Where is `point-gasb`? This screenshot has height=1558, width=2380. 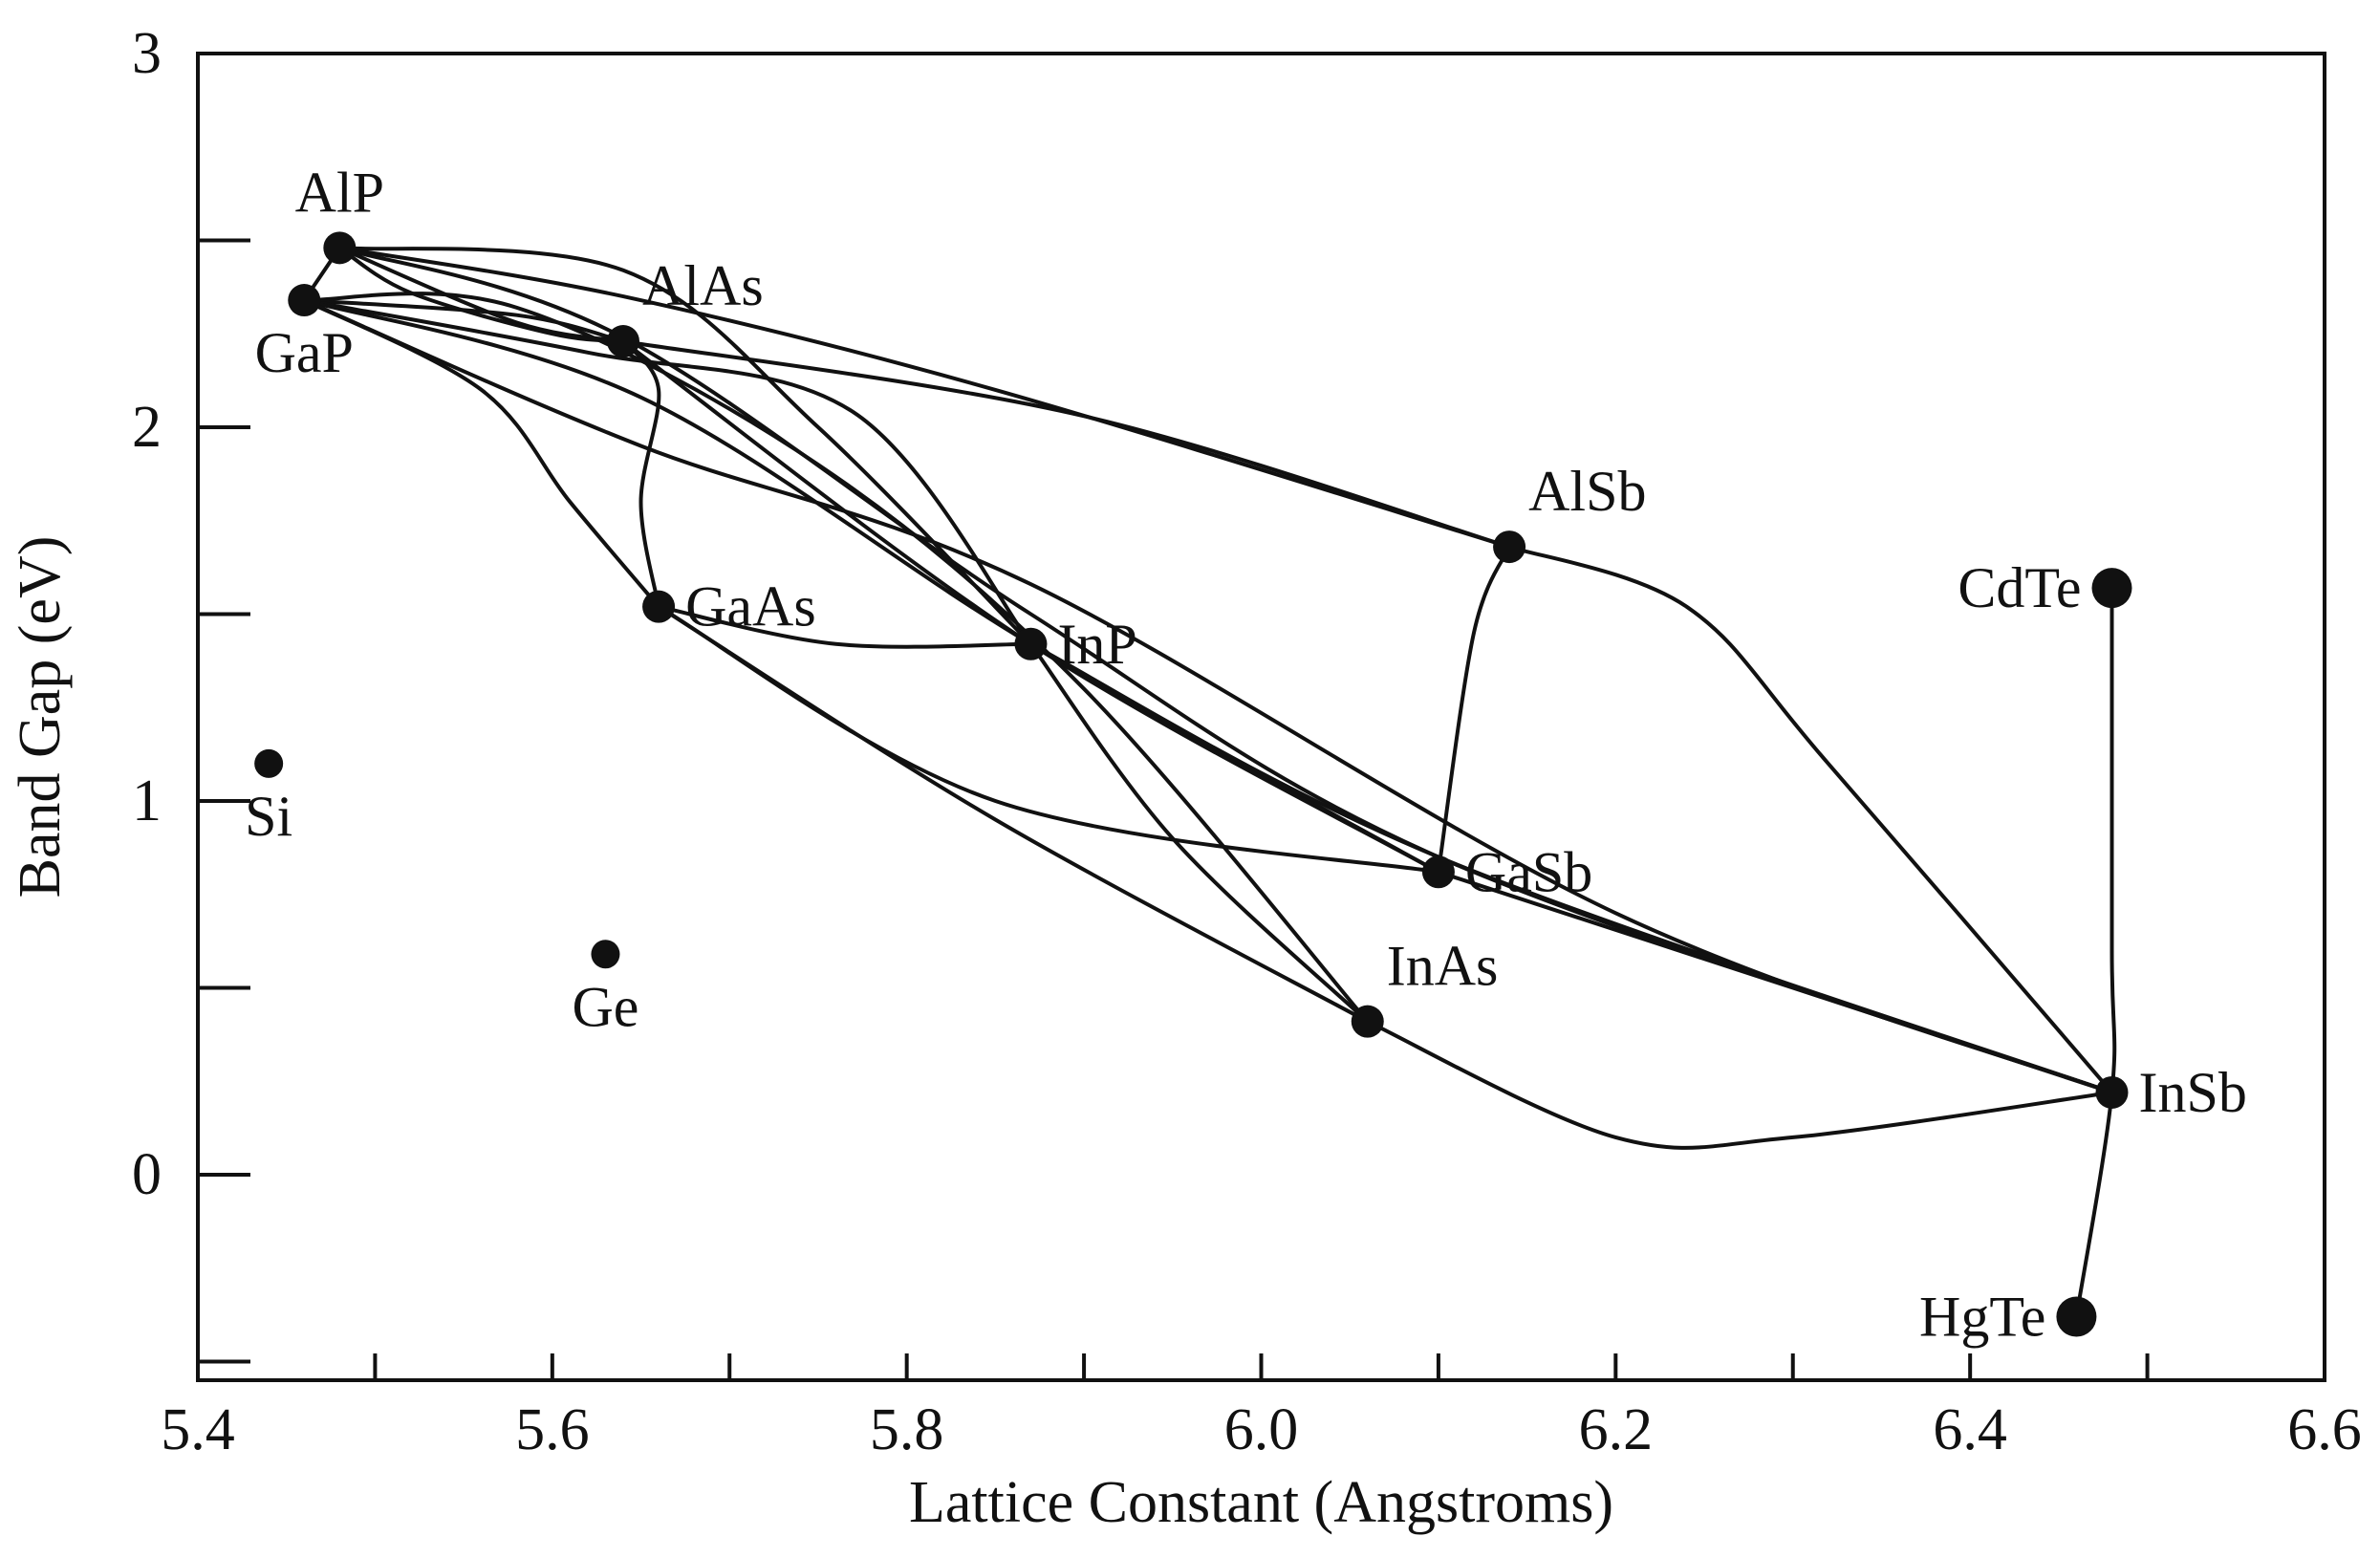 point-gasb is located at coordinates (1438, 872).